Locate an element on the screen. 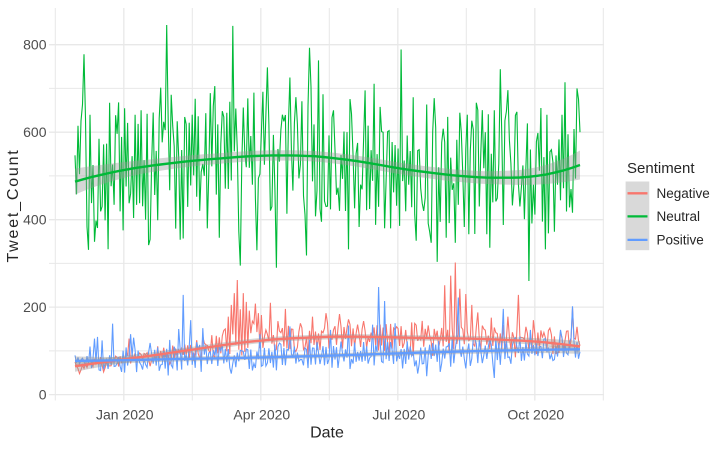 Image resolution: width=719 pixels, height=451 pixels. svg-text: Tweet_Count is located at coordinates (13, 205).